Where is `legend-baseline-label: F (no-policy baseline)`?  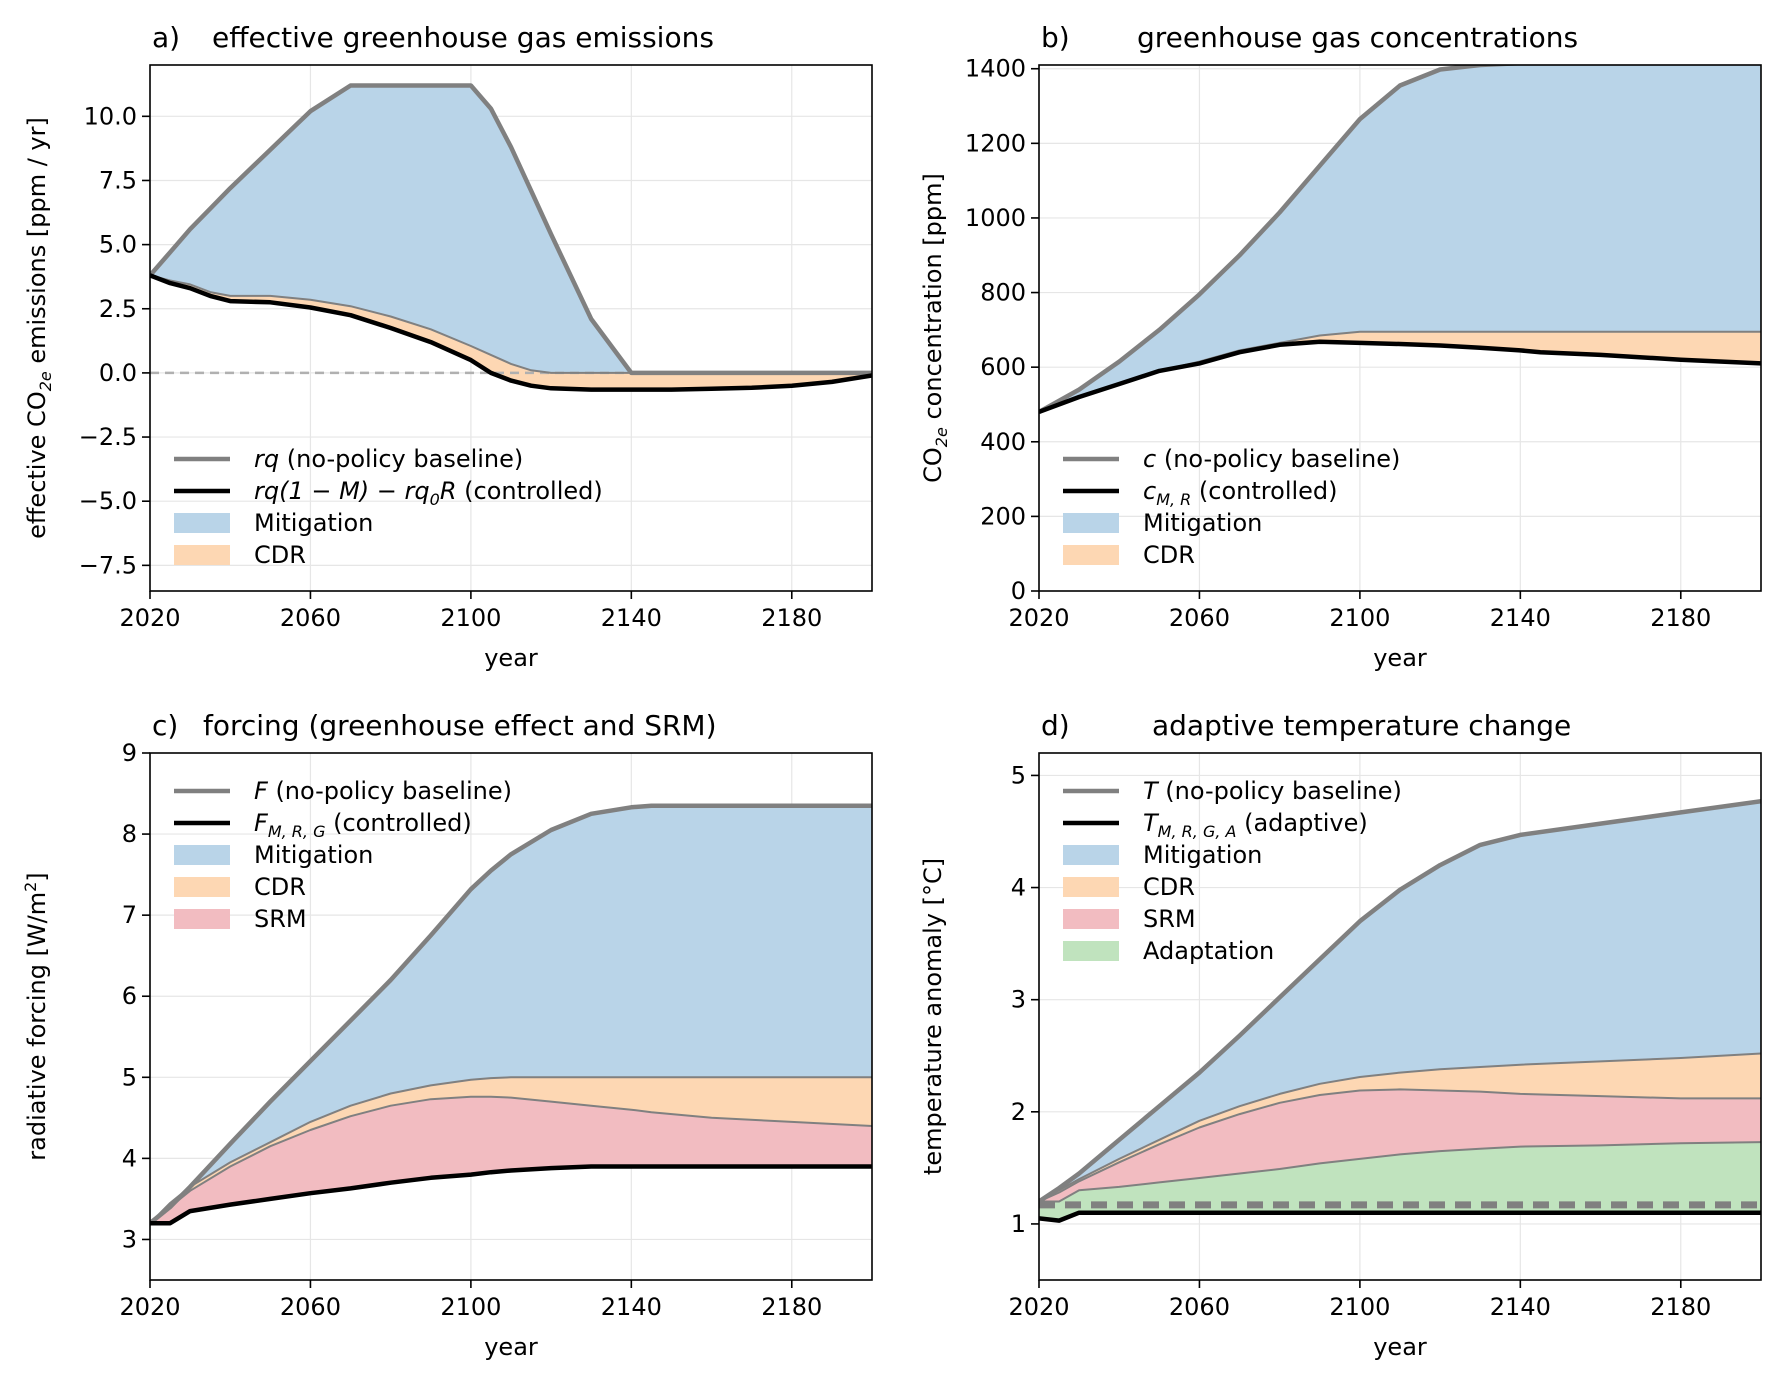
legend-baseline-label: F (no-policy baseline) is located at coordinates (383, 791).